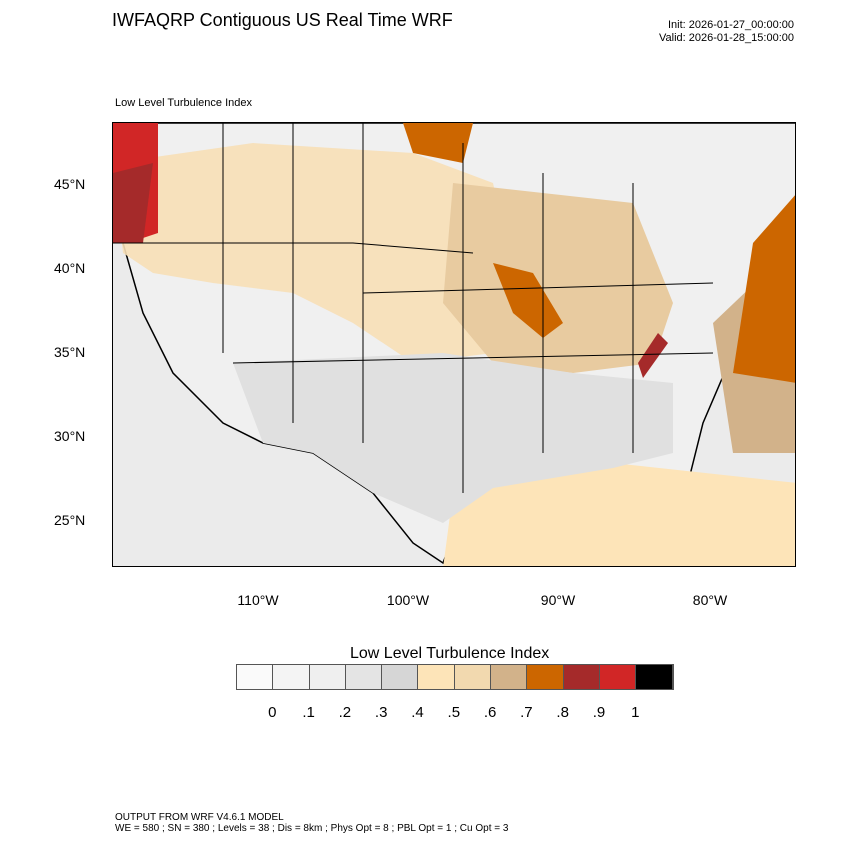 The width and height of the screenshot is (850, 850). What do you see at coordinates (308, 712) in the screenshot?
I see `colorbar-label: .1` at bounding box center [308, 712].